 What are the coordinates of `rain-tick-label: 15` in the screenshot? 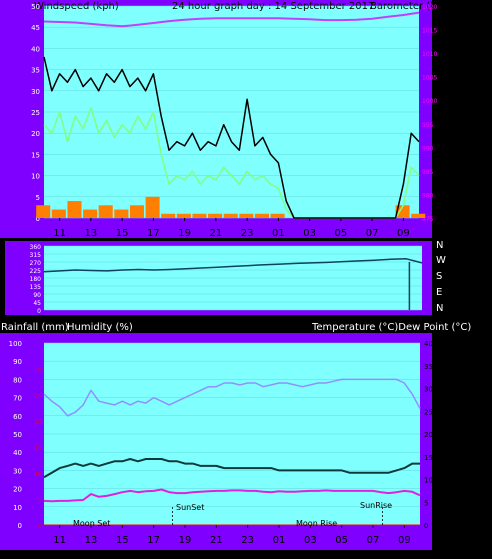 It's located at (38, 448).